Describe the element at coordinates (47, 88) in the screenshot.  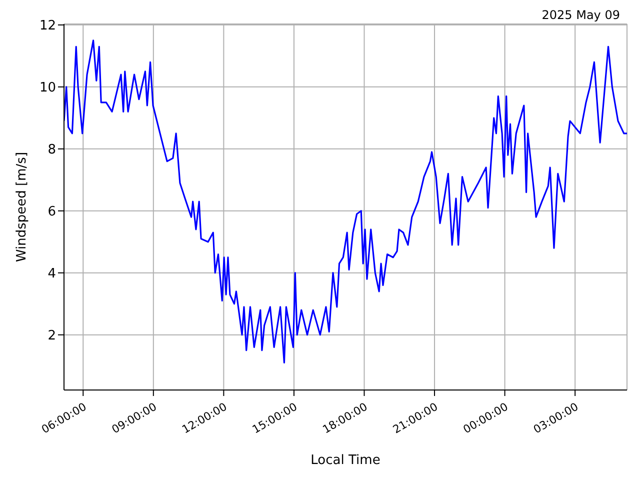
I see `y-tick-label: 10` at that location.